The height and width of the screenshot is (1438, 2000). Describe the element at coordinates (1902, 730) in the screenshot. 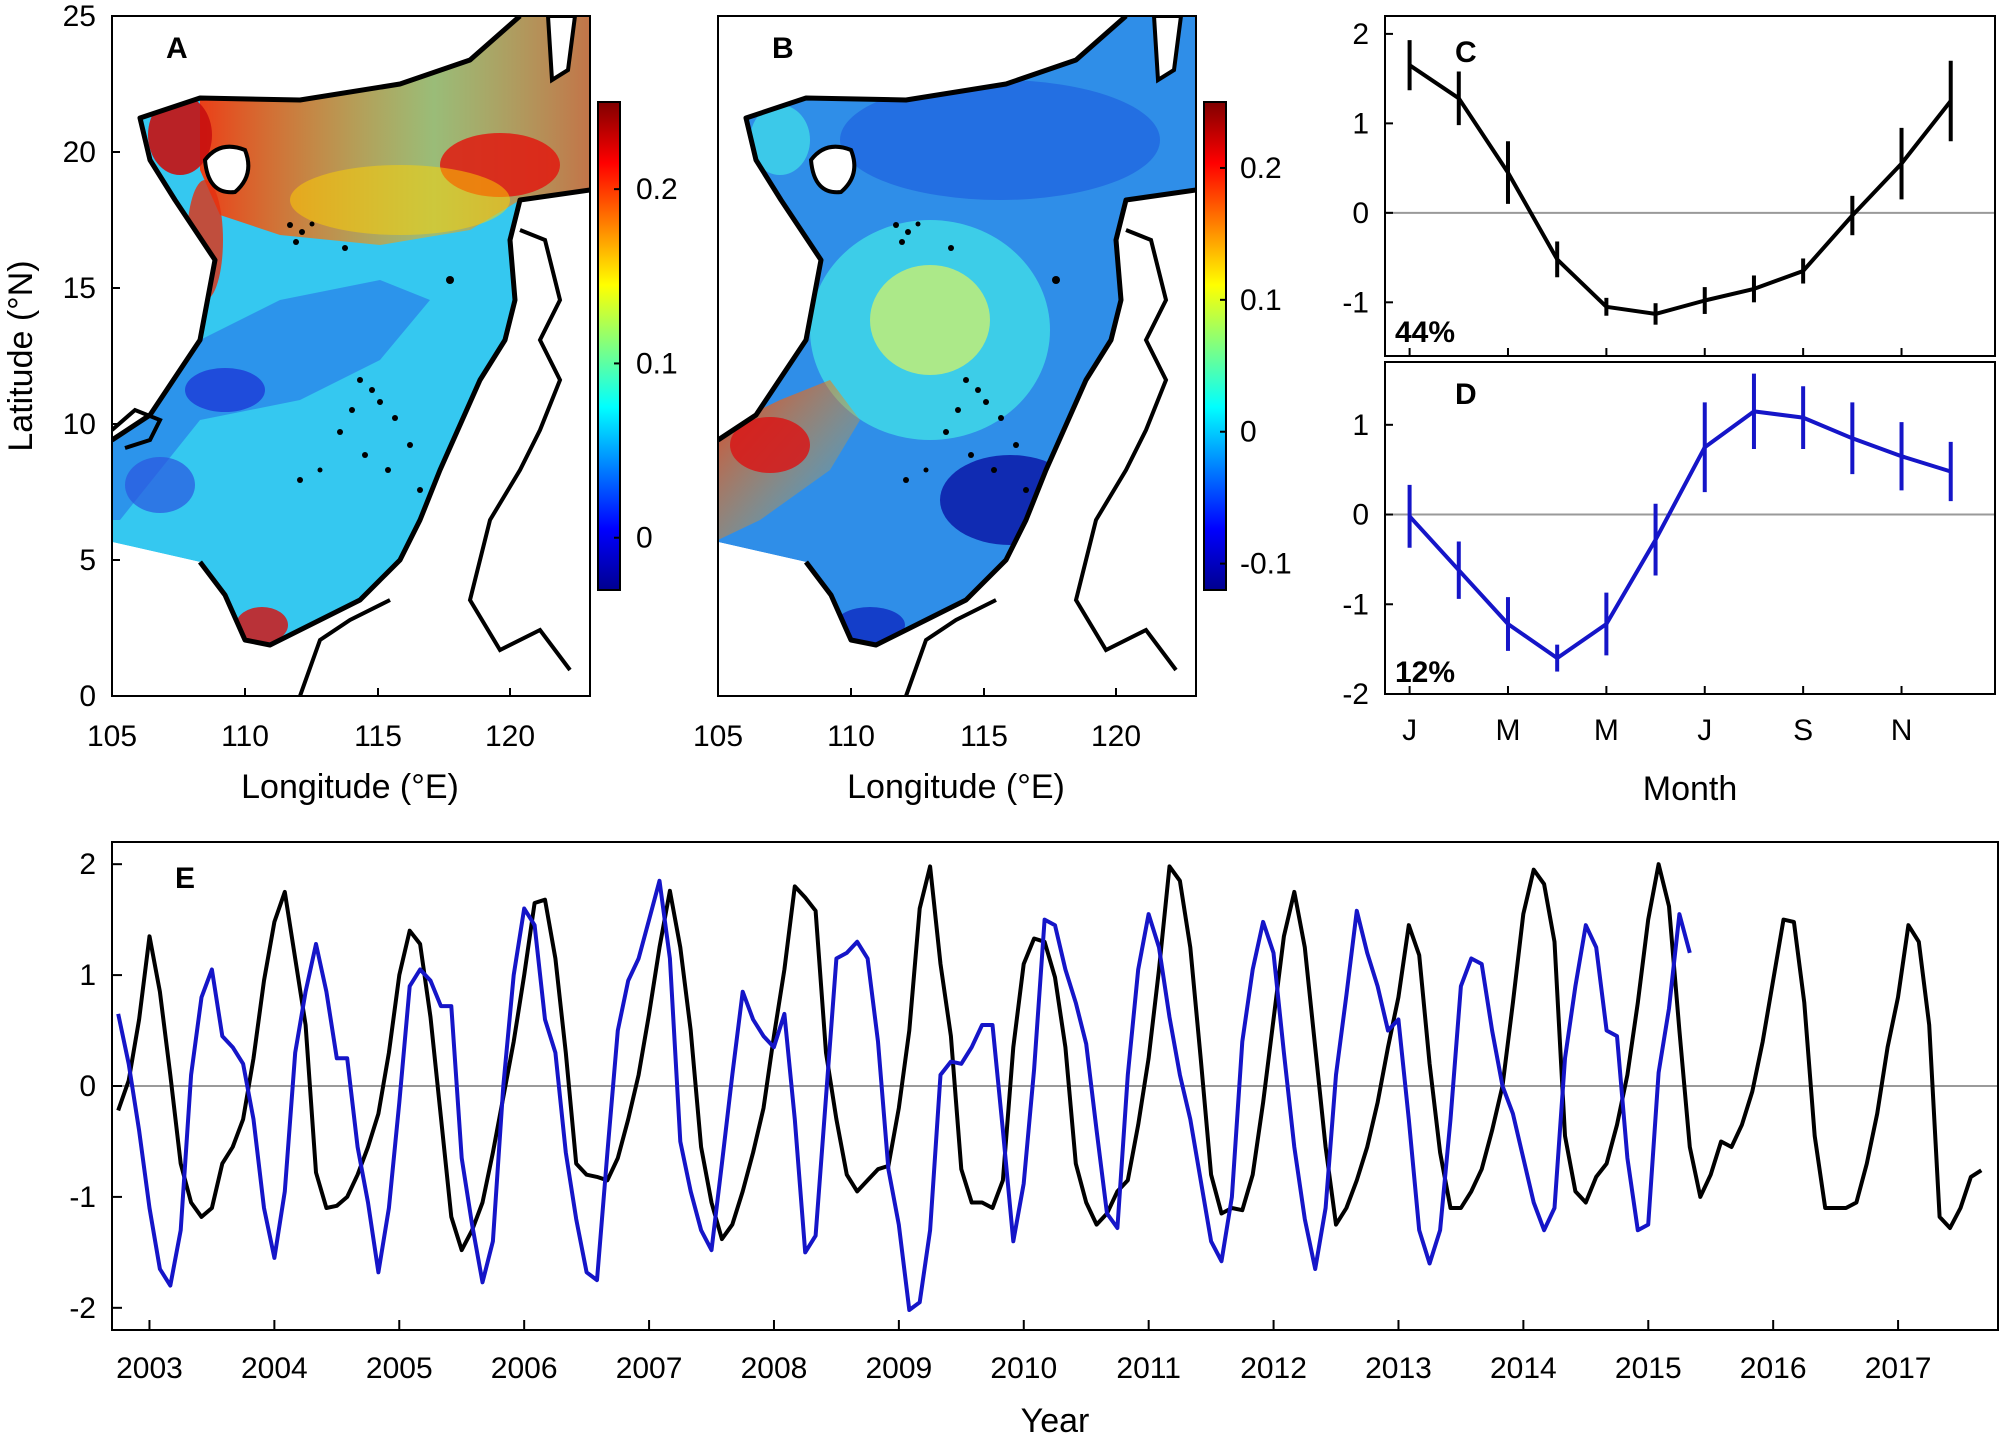

I see `chart-d-xtick-label-5: N` at that location.